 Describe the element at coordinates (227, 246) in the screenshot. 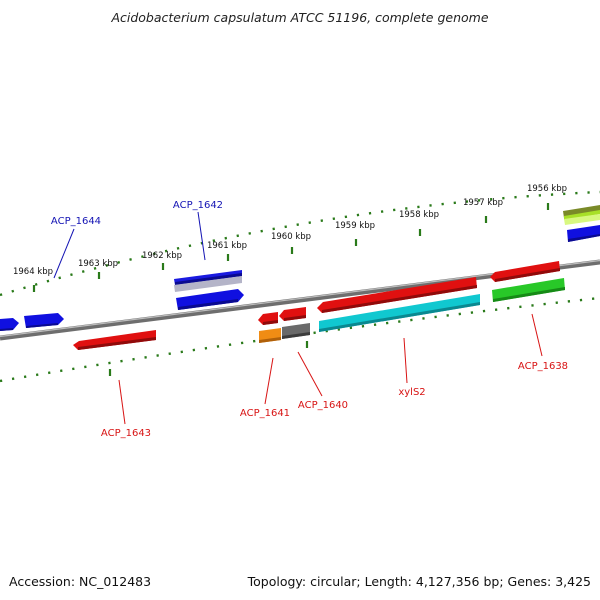

I see `tick-label: 1961 kbp` at that location.